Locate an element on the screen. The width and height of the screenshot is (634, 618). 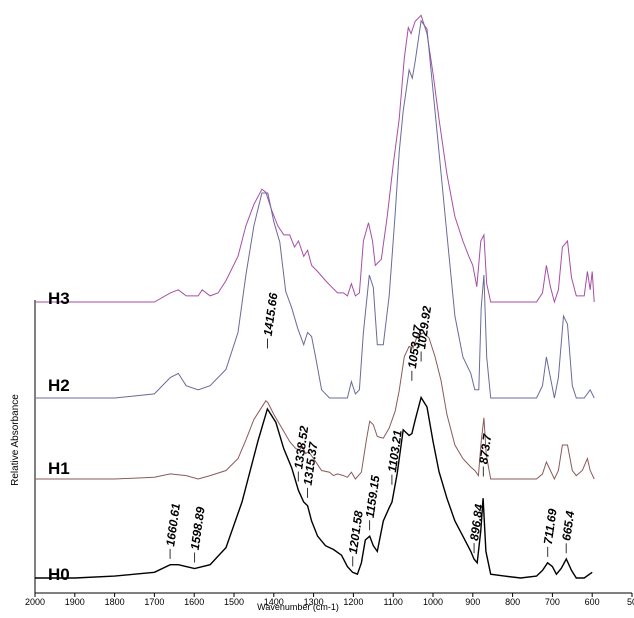
x-tick-label: 2000 is located at coordinates (35, 602).